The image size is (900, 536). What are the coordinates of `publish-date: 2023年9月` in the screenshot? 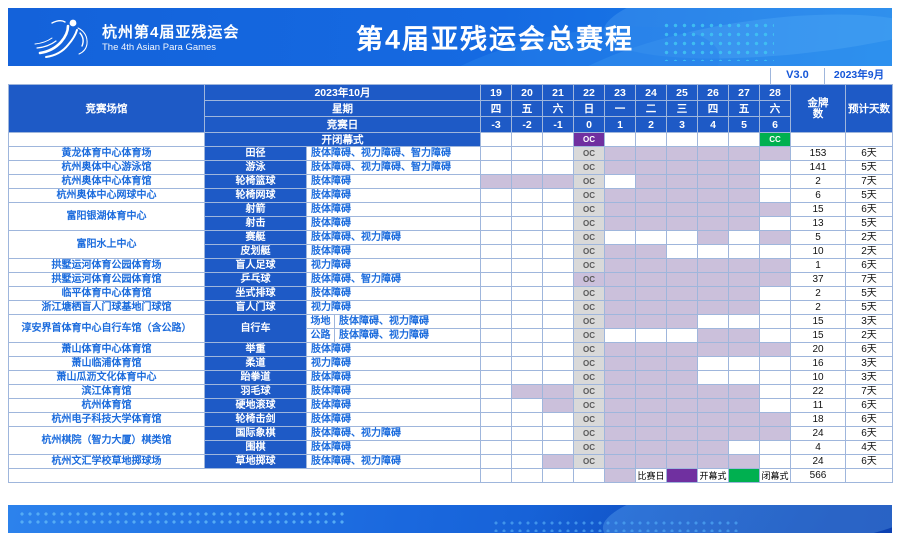 It's located at (859, 75).